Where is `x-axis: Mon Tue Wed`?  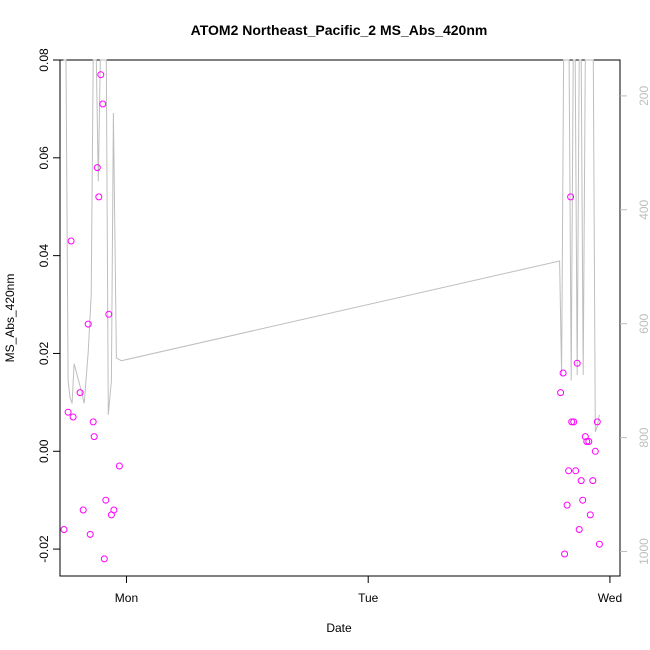
x-axis: Mon Tue Wed is located at coordinates (368, 590).